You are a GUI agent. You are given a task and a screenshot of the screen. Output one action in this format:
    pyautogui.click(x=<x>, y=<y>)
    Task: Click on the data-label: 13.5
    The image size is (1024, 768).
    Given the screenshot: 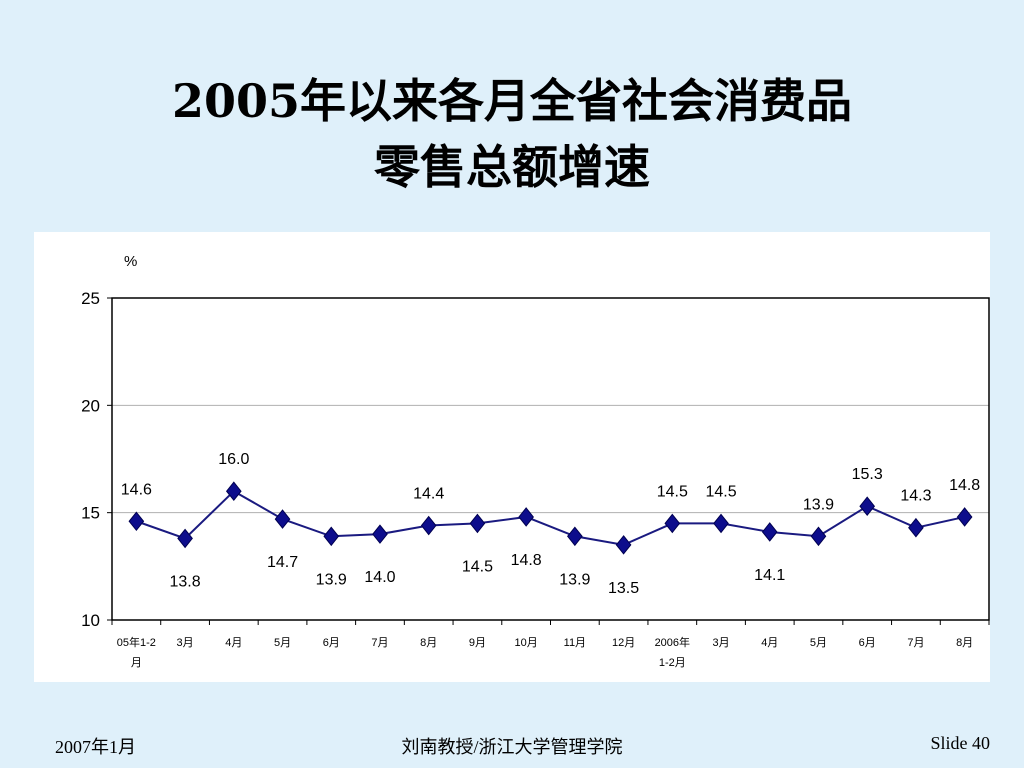 What is the action you would take?
    pyautogui.click(x=623, y=588)
    